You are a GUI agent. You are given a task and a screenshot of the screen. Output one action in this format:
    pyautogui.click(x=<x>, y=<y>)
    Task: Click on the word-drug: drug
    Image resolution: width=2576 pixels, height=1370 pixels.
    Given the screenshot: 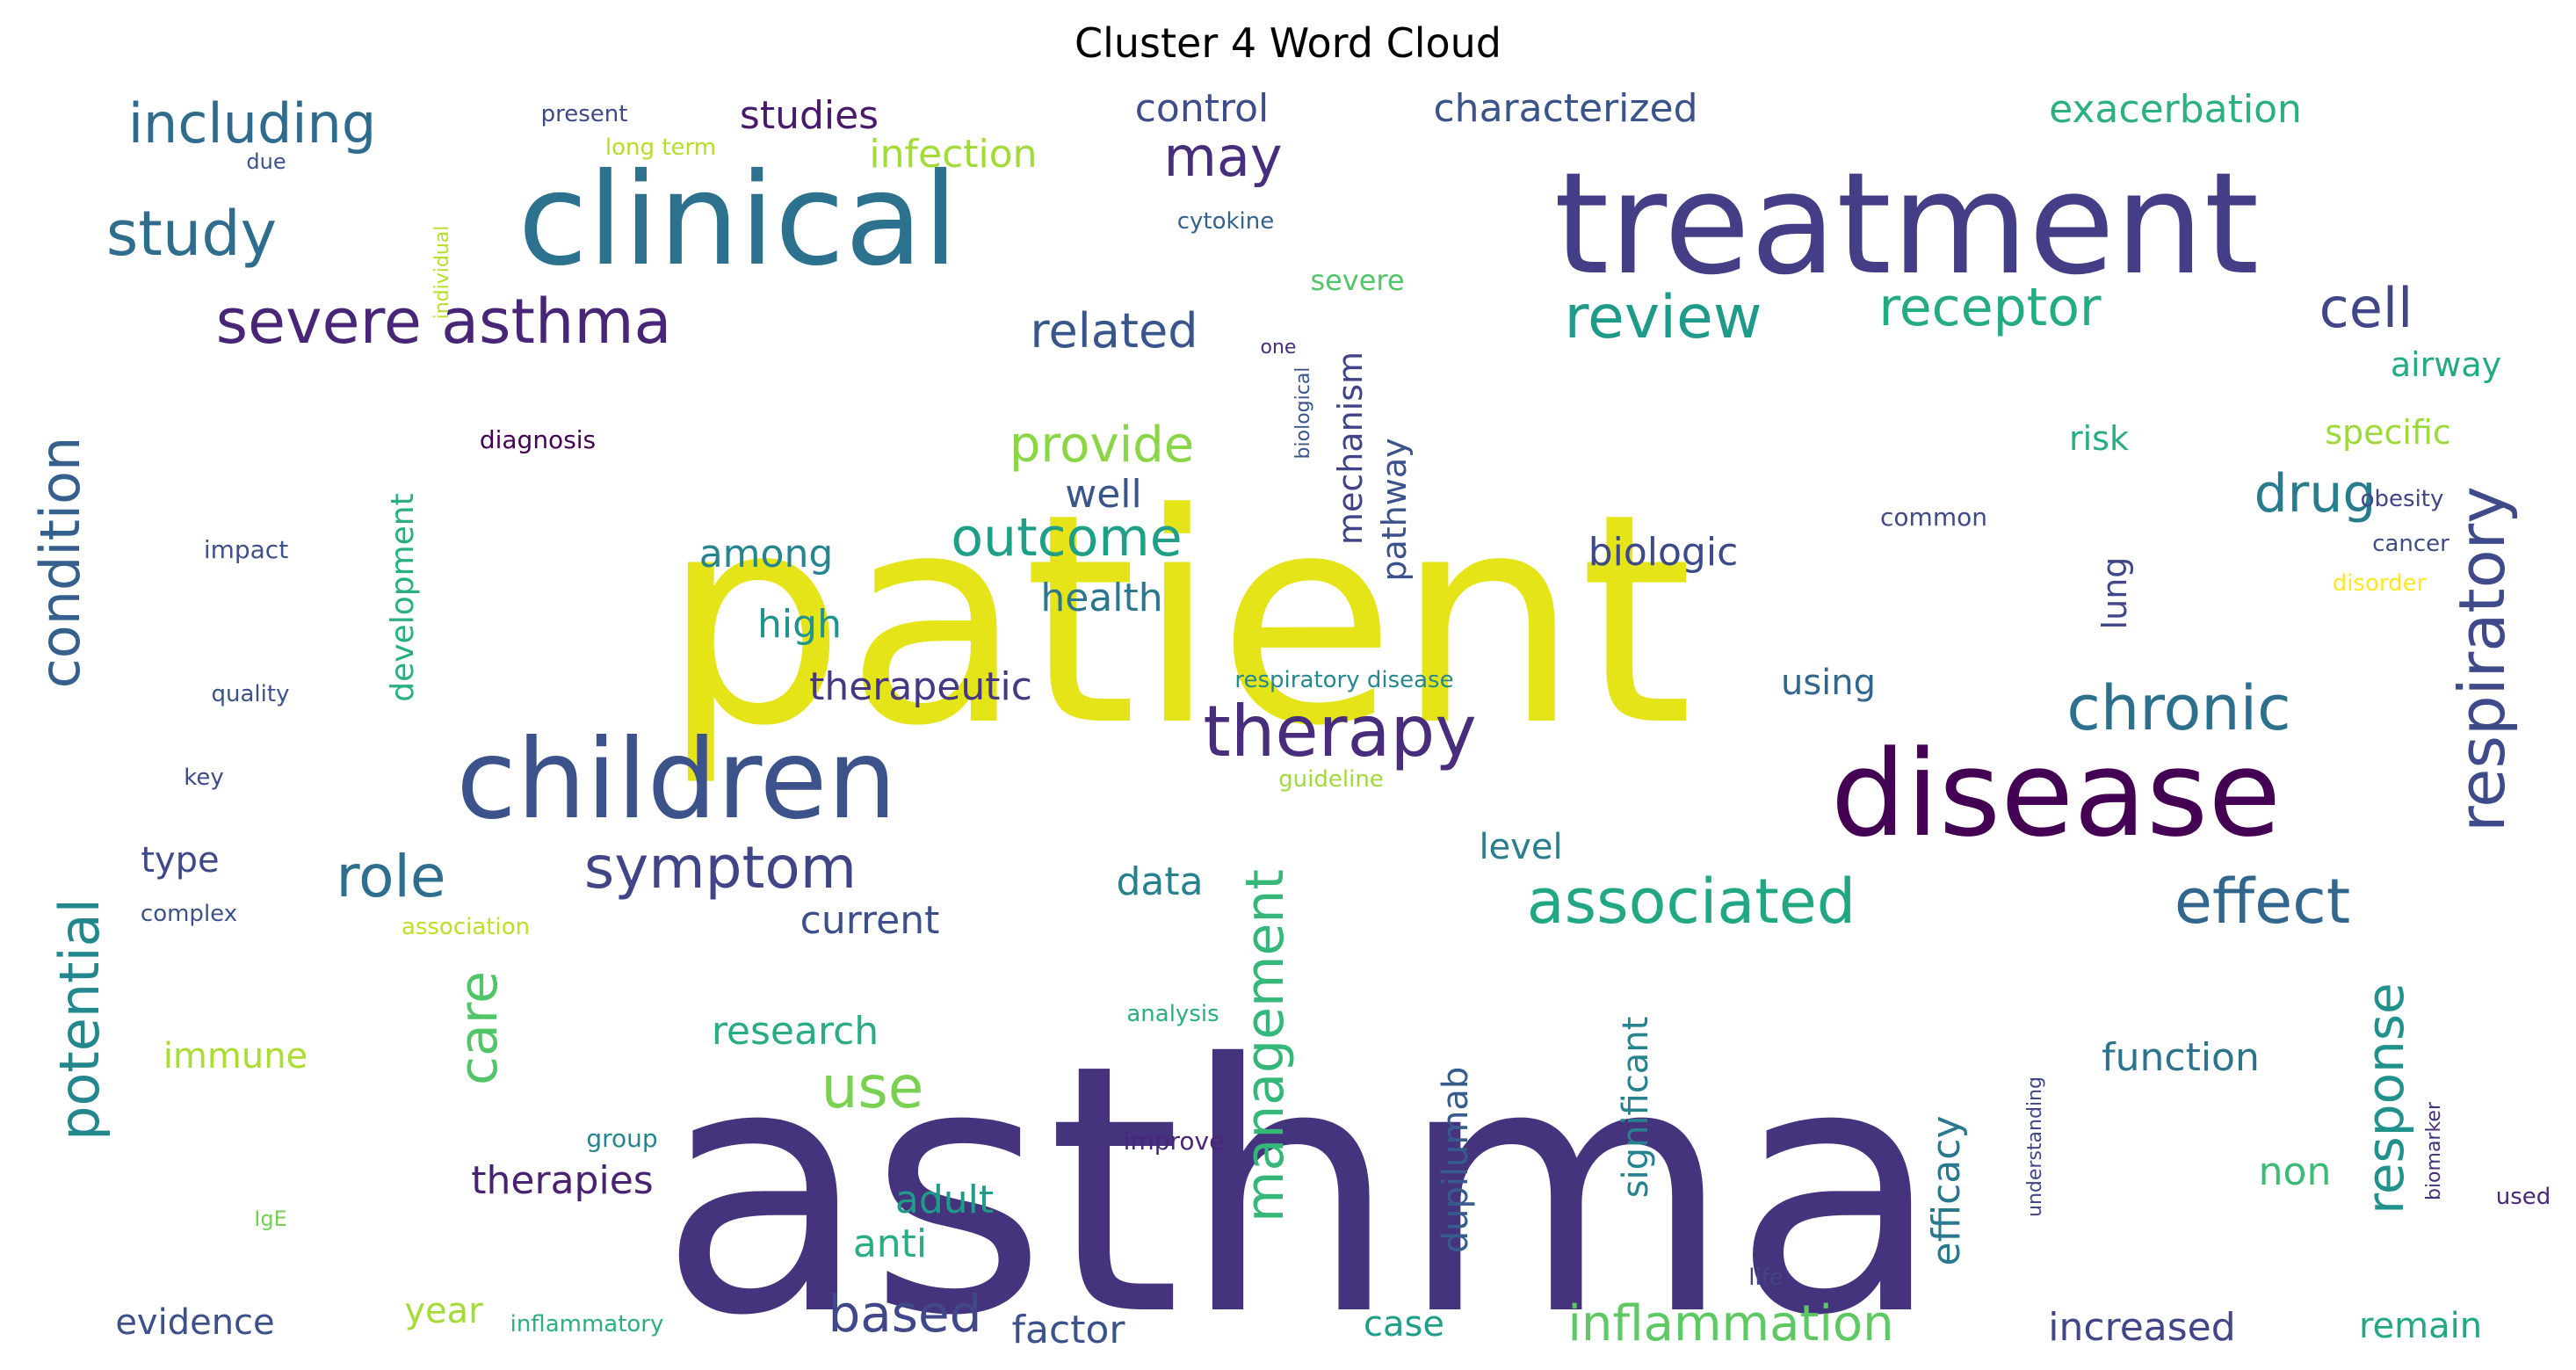 What is the action you would take?
    pyautogui.click(x=2315, y=494)
    